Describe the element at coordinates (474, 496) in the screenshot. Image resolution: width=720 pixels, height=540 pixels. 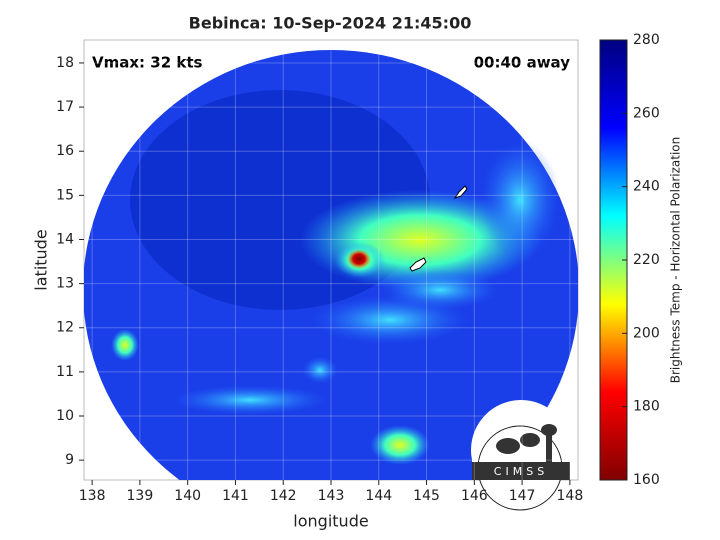
I see `x-tick-label: 146` at that location.